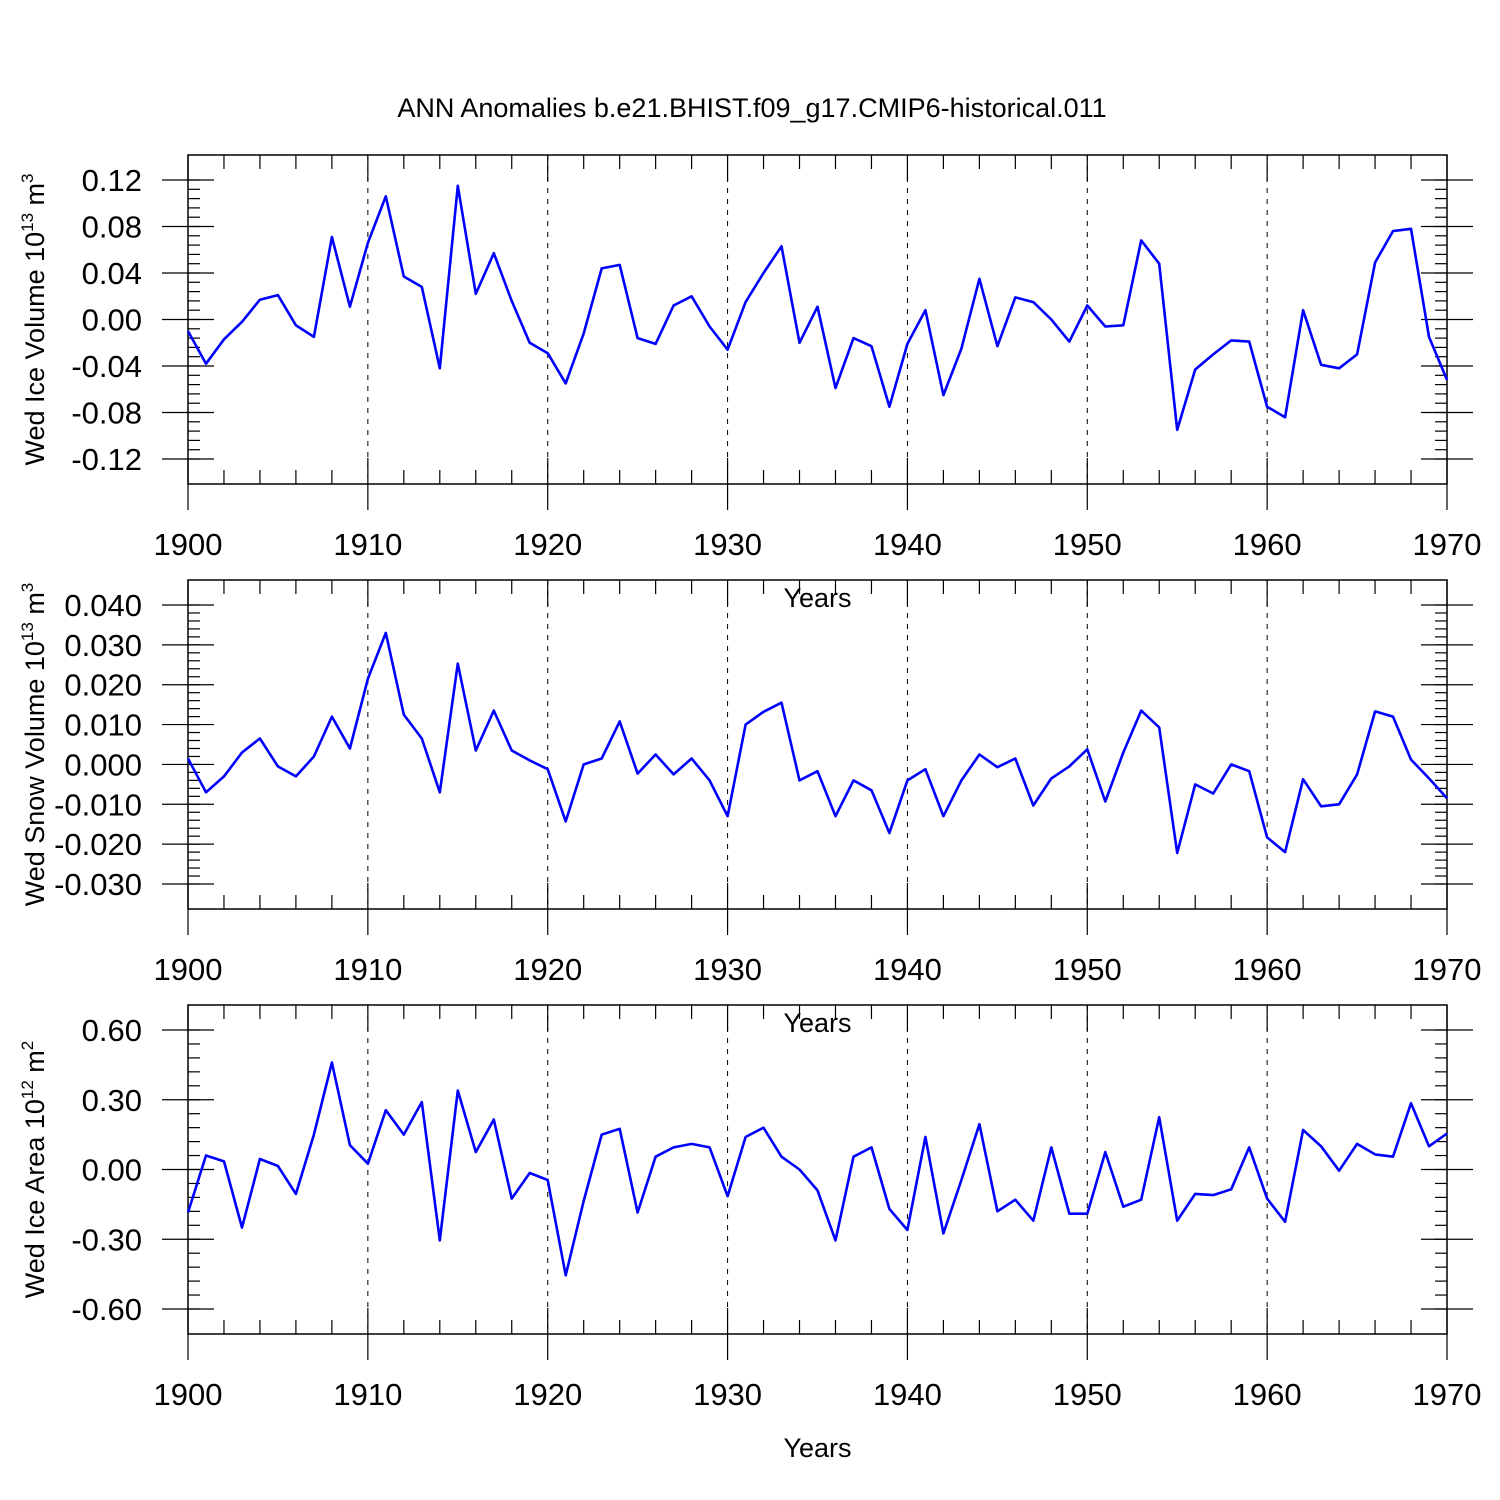 The height and width of the screenshot is (1500, 1500). Describe the element at coordinates (817, 1169) in the screenshot. I see `ice-area-series-line` at that location.